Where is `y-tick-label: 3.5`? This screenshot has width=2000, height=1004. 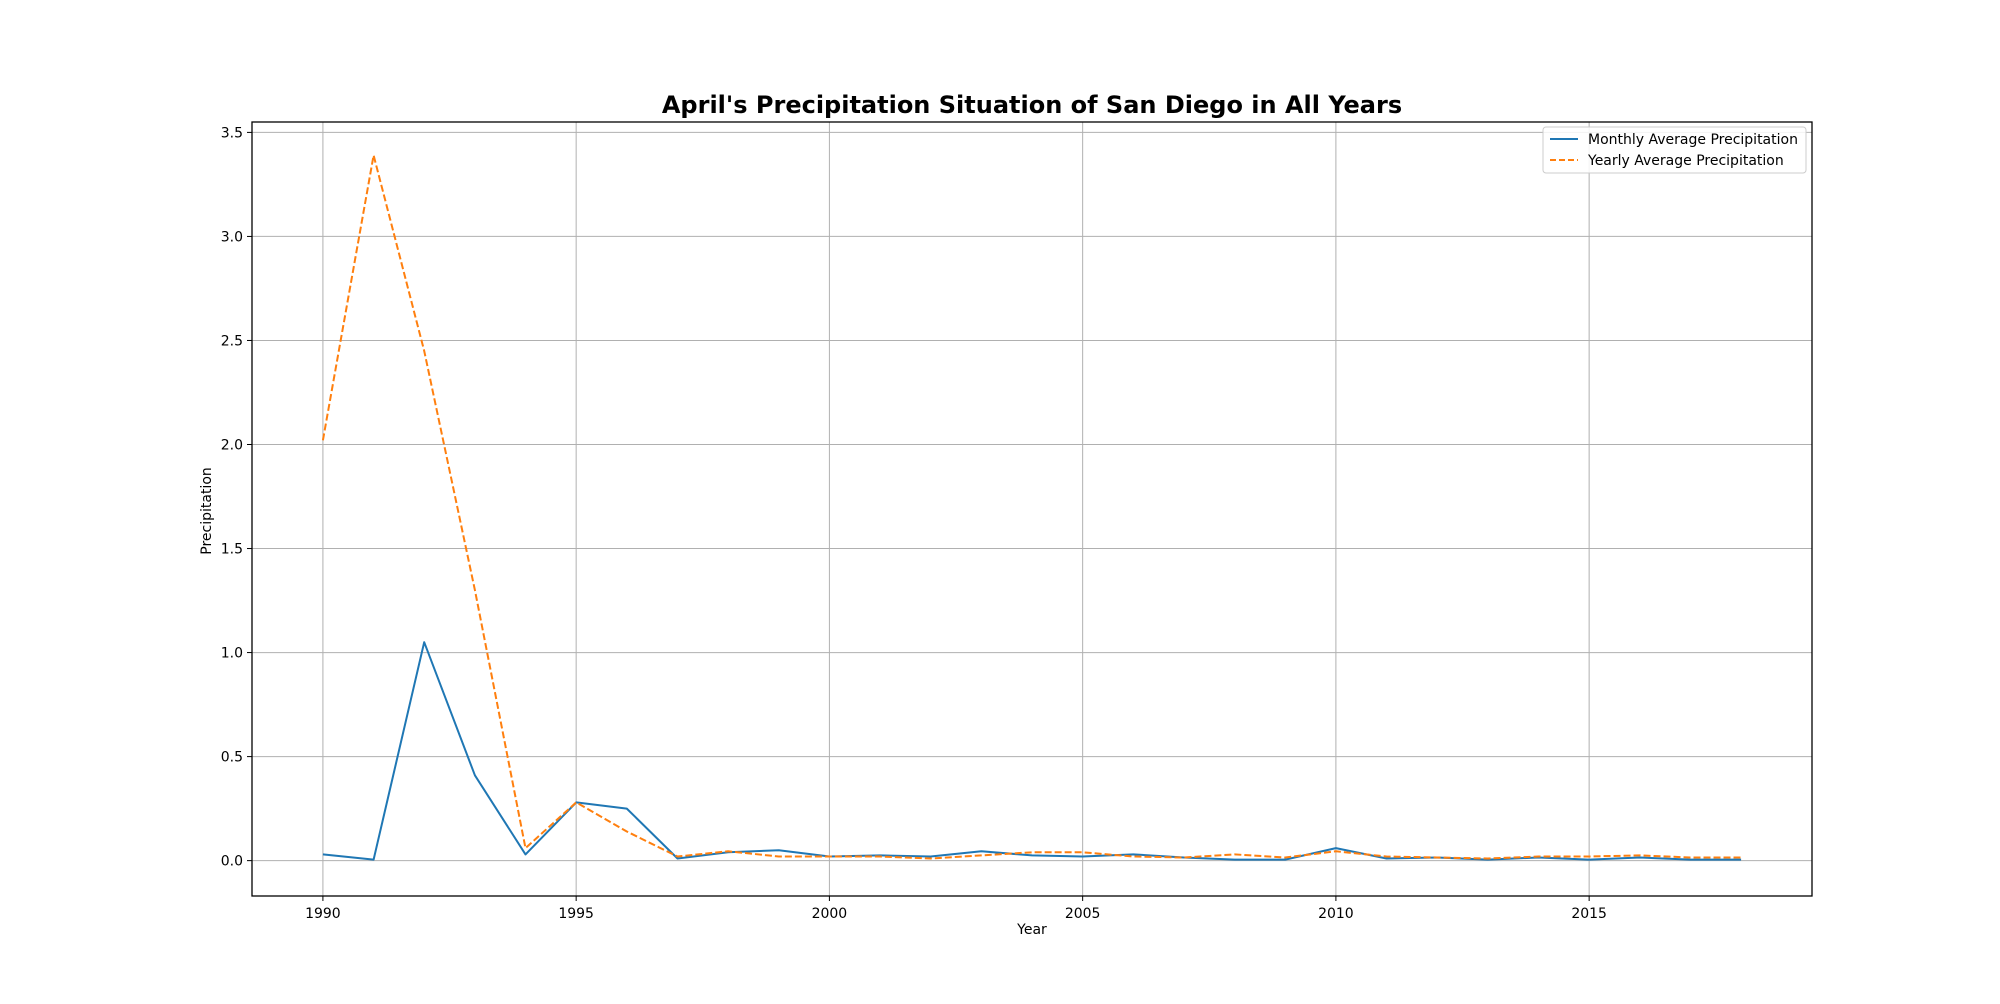
y-tick-label: 3.5 is located at coordinates (232, 133).